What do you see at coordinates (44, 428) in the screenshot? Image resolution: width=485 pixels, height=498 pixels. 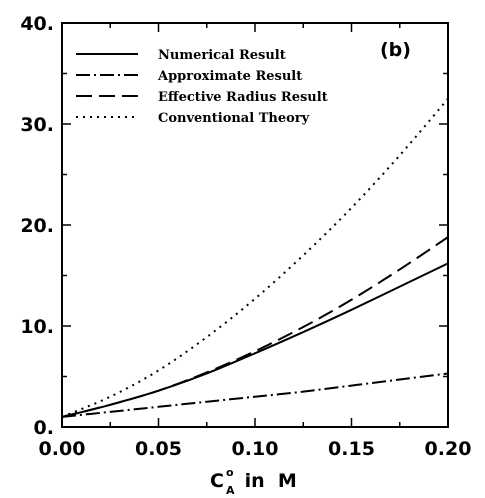 I see `y-tick-label: 0.` at bounding box center [44, 428].